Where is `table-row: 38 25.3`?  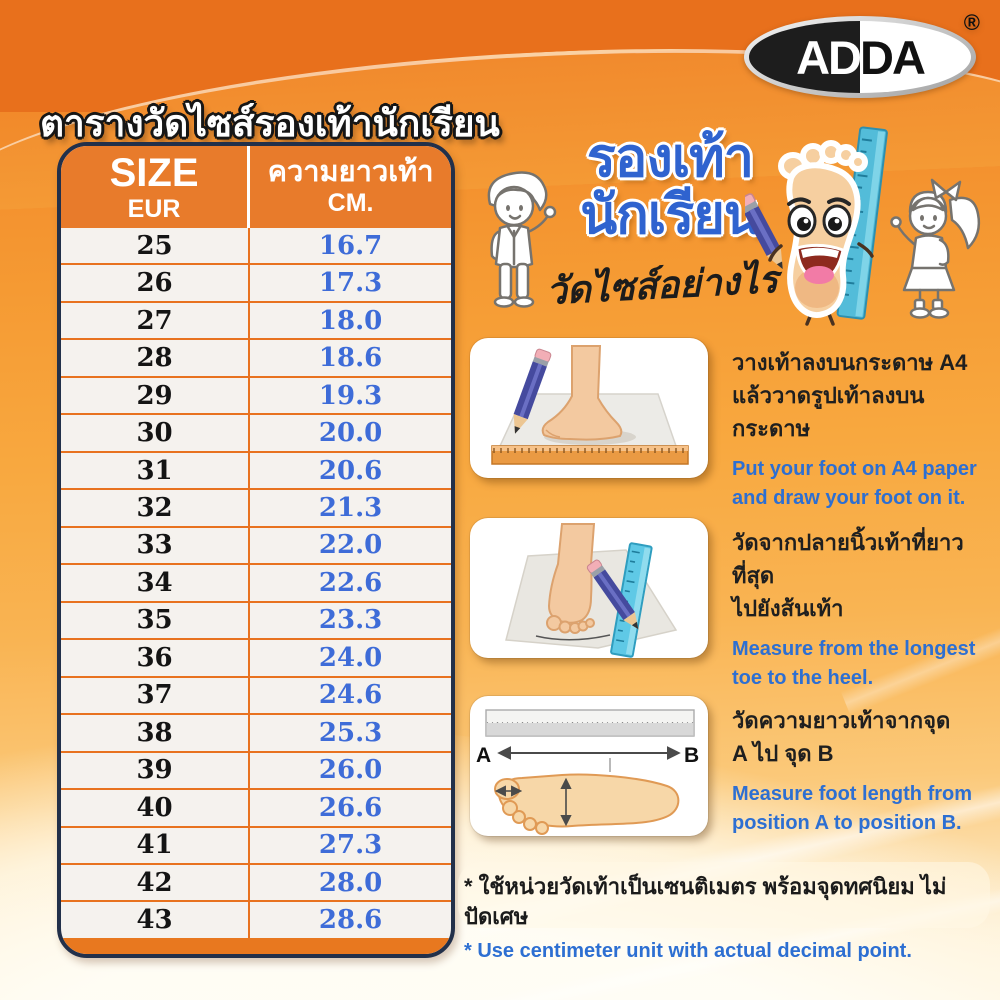 table-row: 38 25.3 is located at coordinates (256, 732).